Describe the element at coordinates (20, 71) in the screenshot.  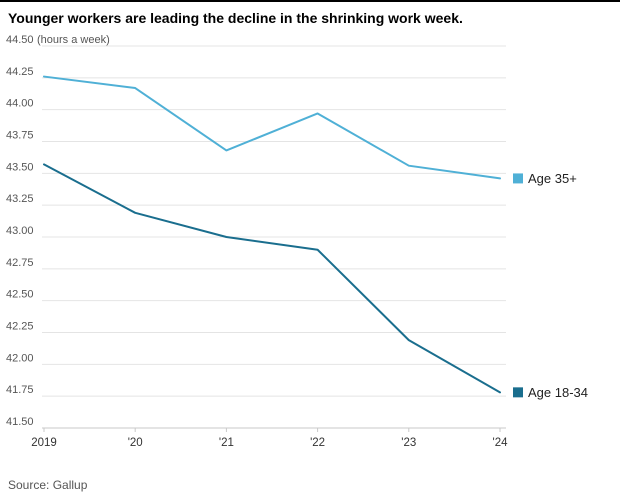
I see `y-tick-label: 44.25` at that location.